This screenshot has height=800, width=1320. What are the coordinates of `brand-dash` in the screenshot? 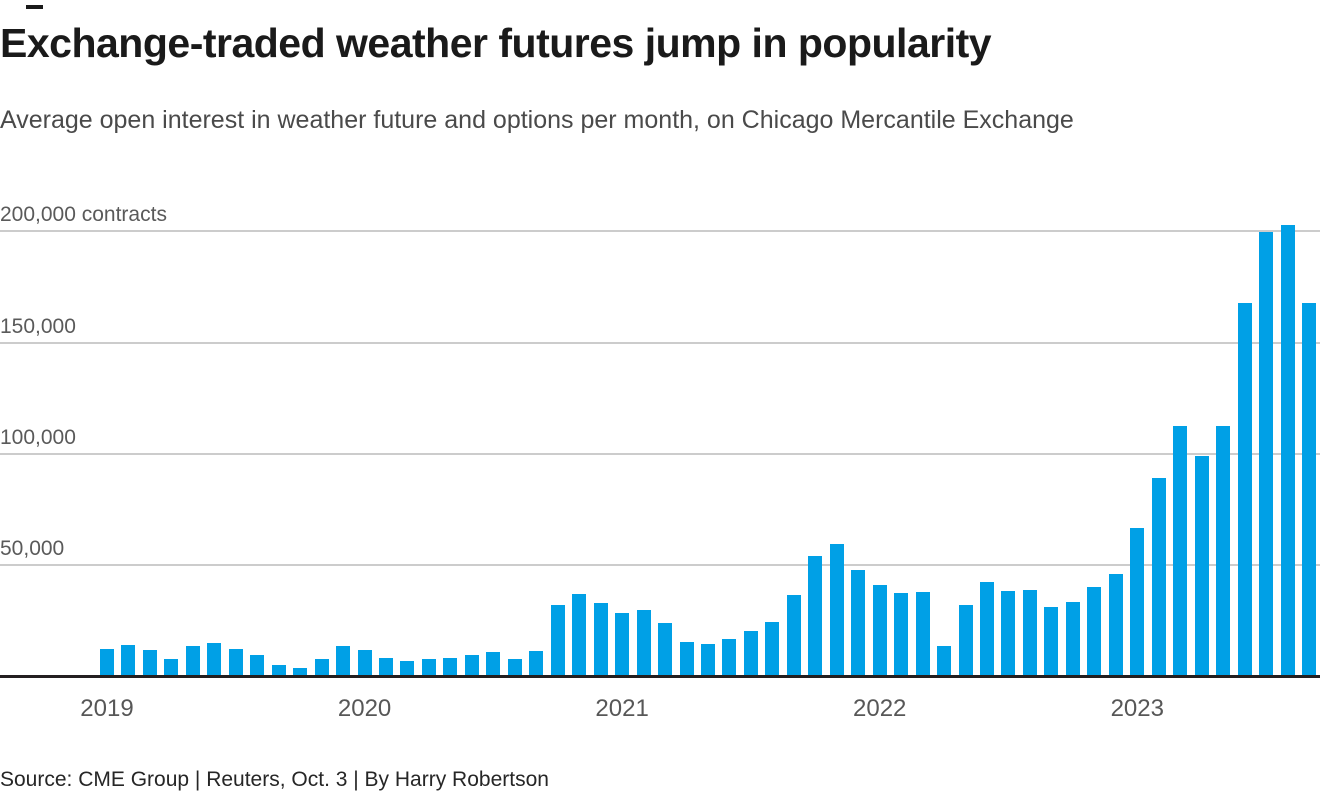 It's located at (34, 7).